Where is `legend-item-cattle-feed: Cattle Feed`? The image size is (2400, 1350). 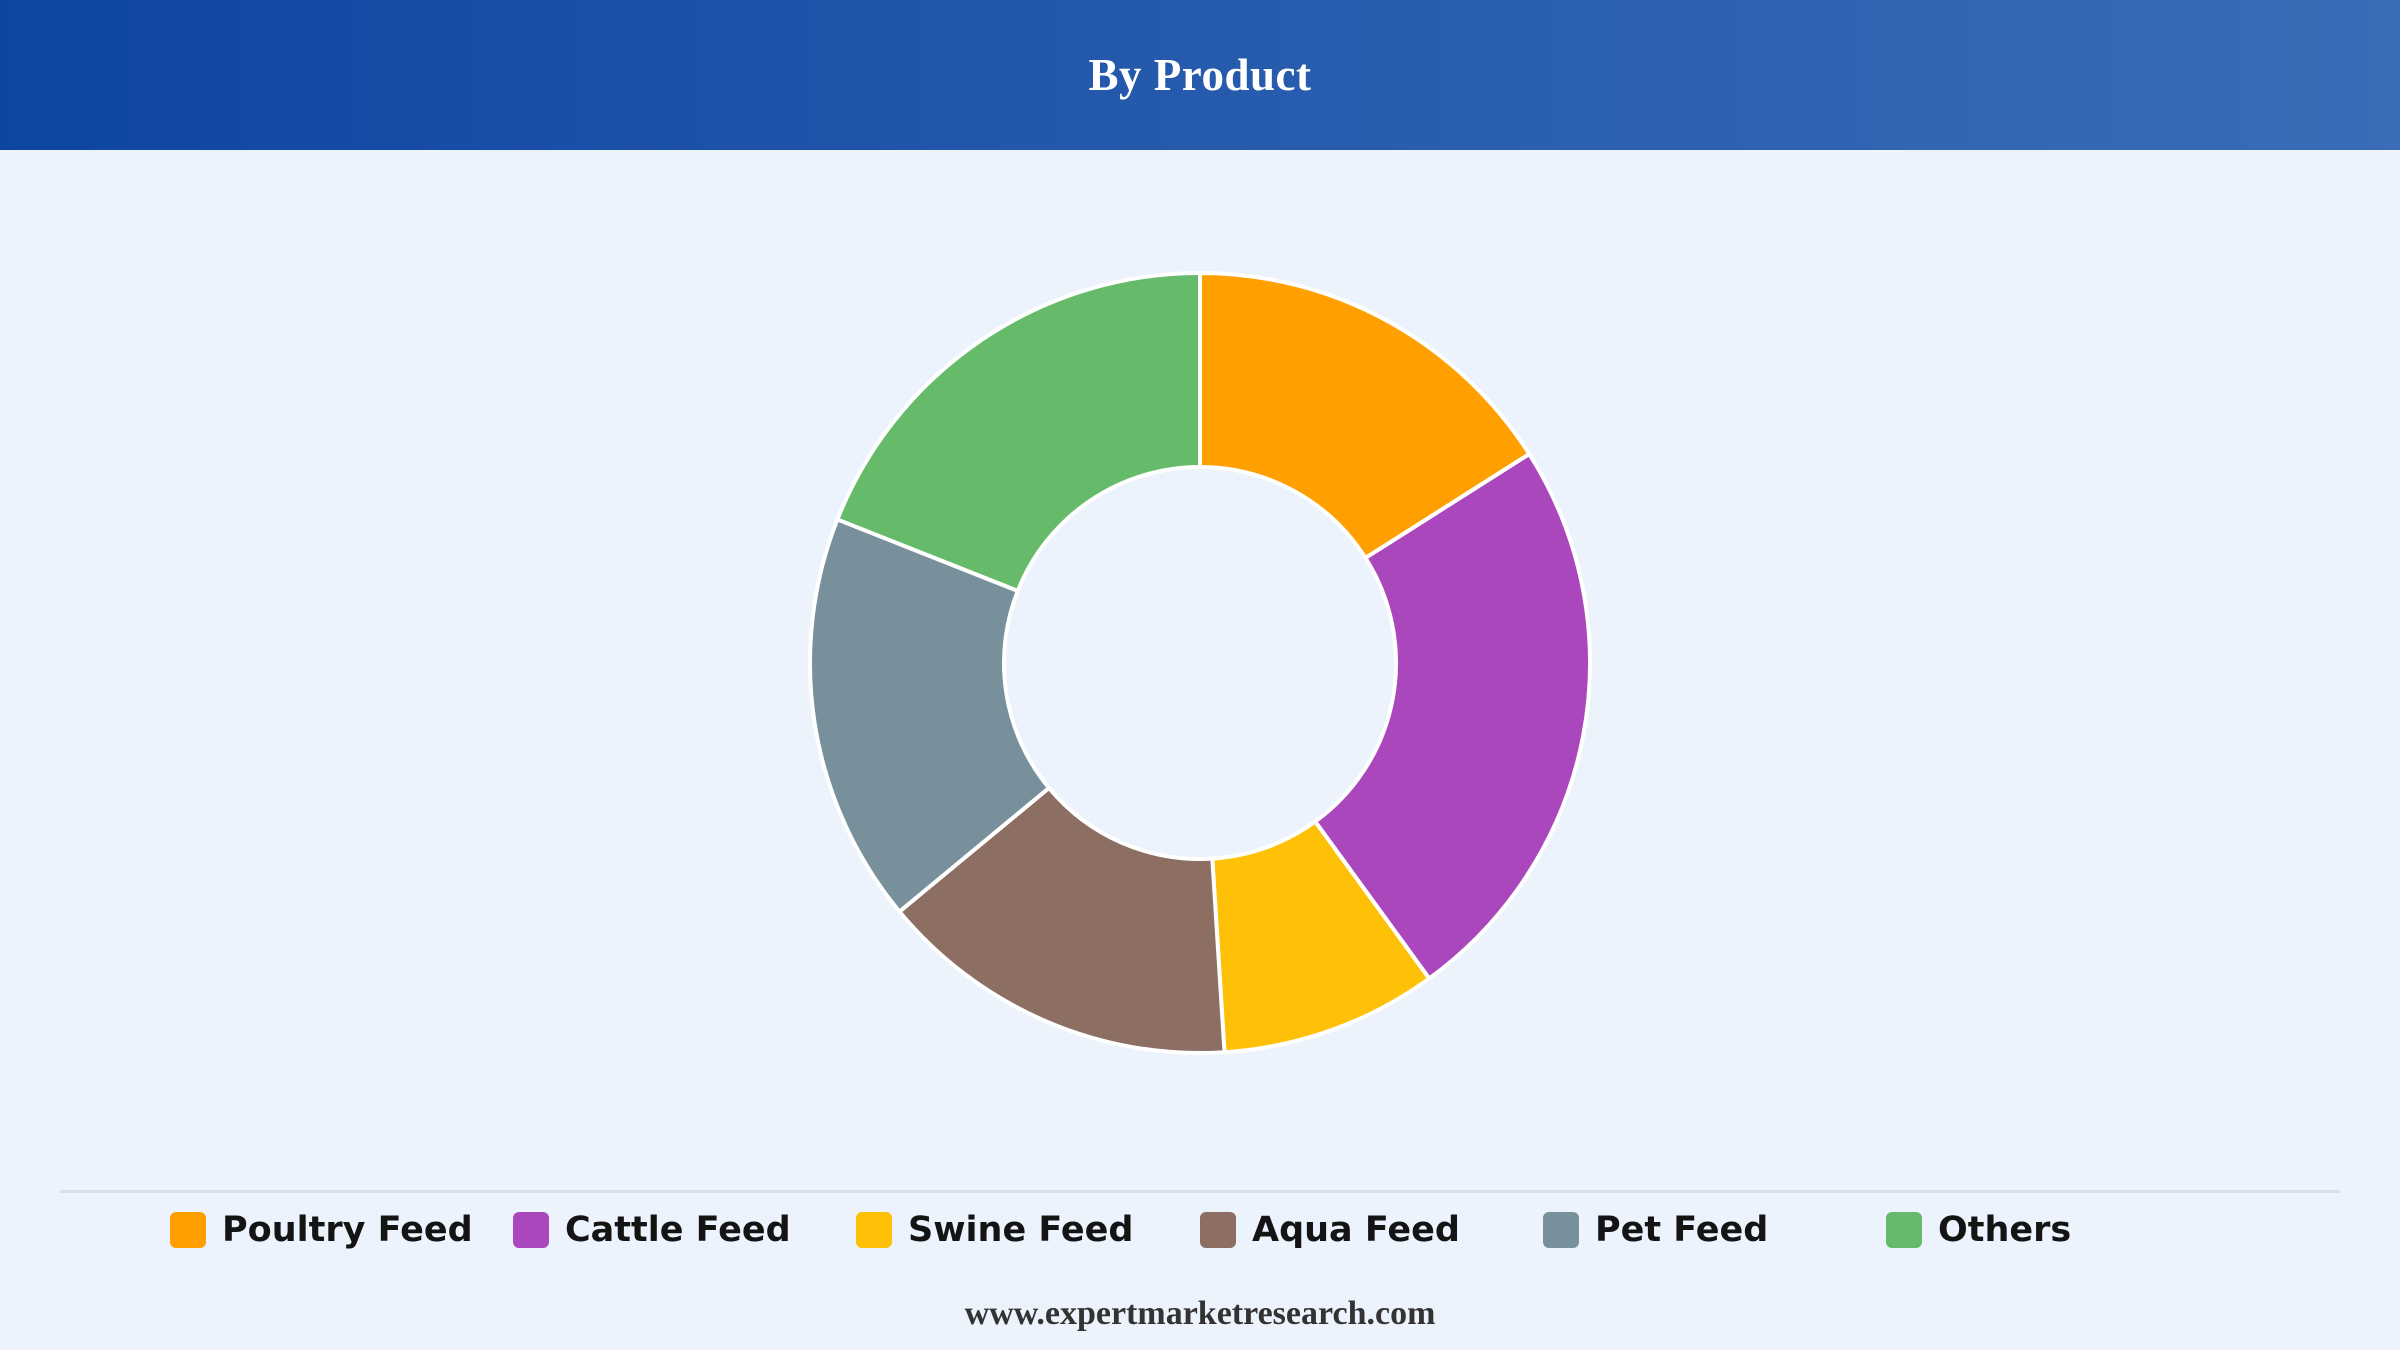 legend-item-cattle-feed: Cattle Feed is located at coordinates (652, 1230).